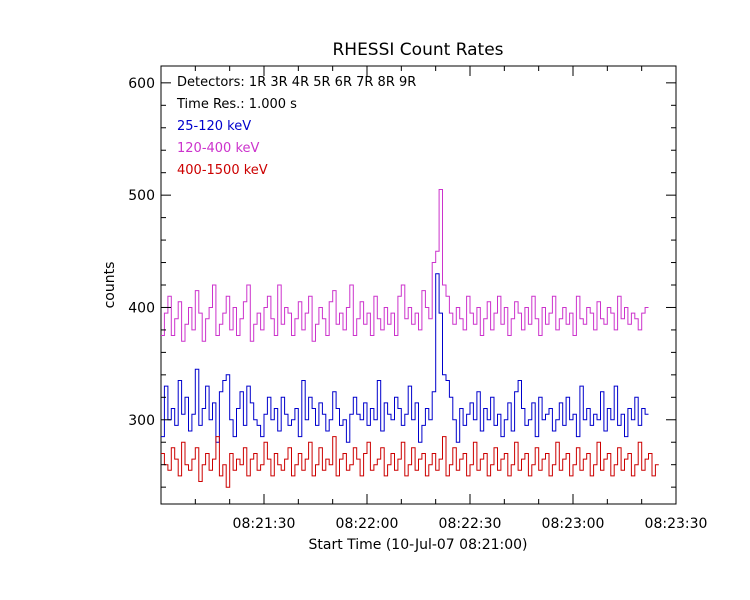 Image resolution: width=750 pixels, height=600 pixels. I want to click on y-tick-label: 400, so click(141, 308).